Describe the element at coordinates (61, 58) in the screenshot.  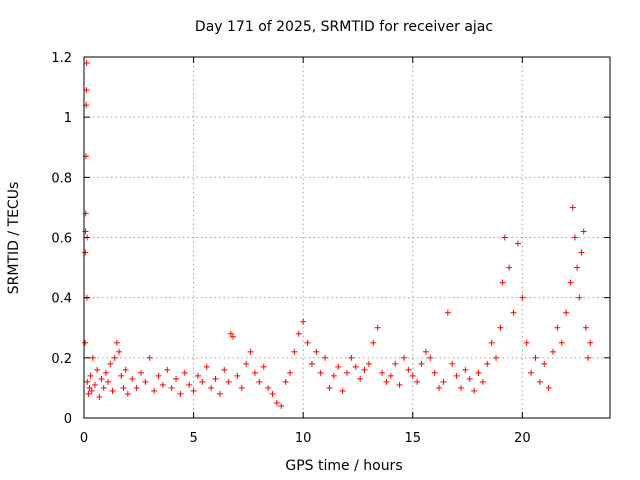
I see `y-tick-label: 1.2` at that location.